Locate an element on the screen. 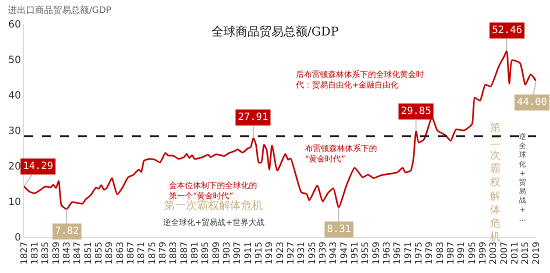 The height and width of the screenshot is (273, 550). x-tick-label: 1903 is located at coordinates (227, 253).